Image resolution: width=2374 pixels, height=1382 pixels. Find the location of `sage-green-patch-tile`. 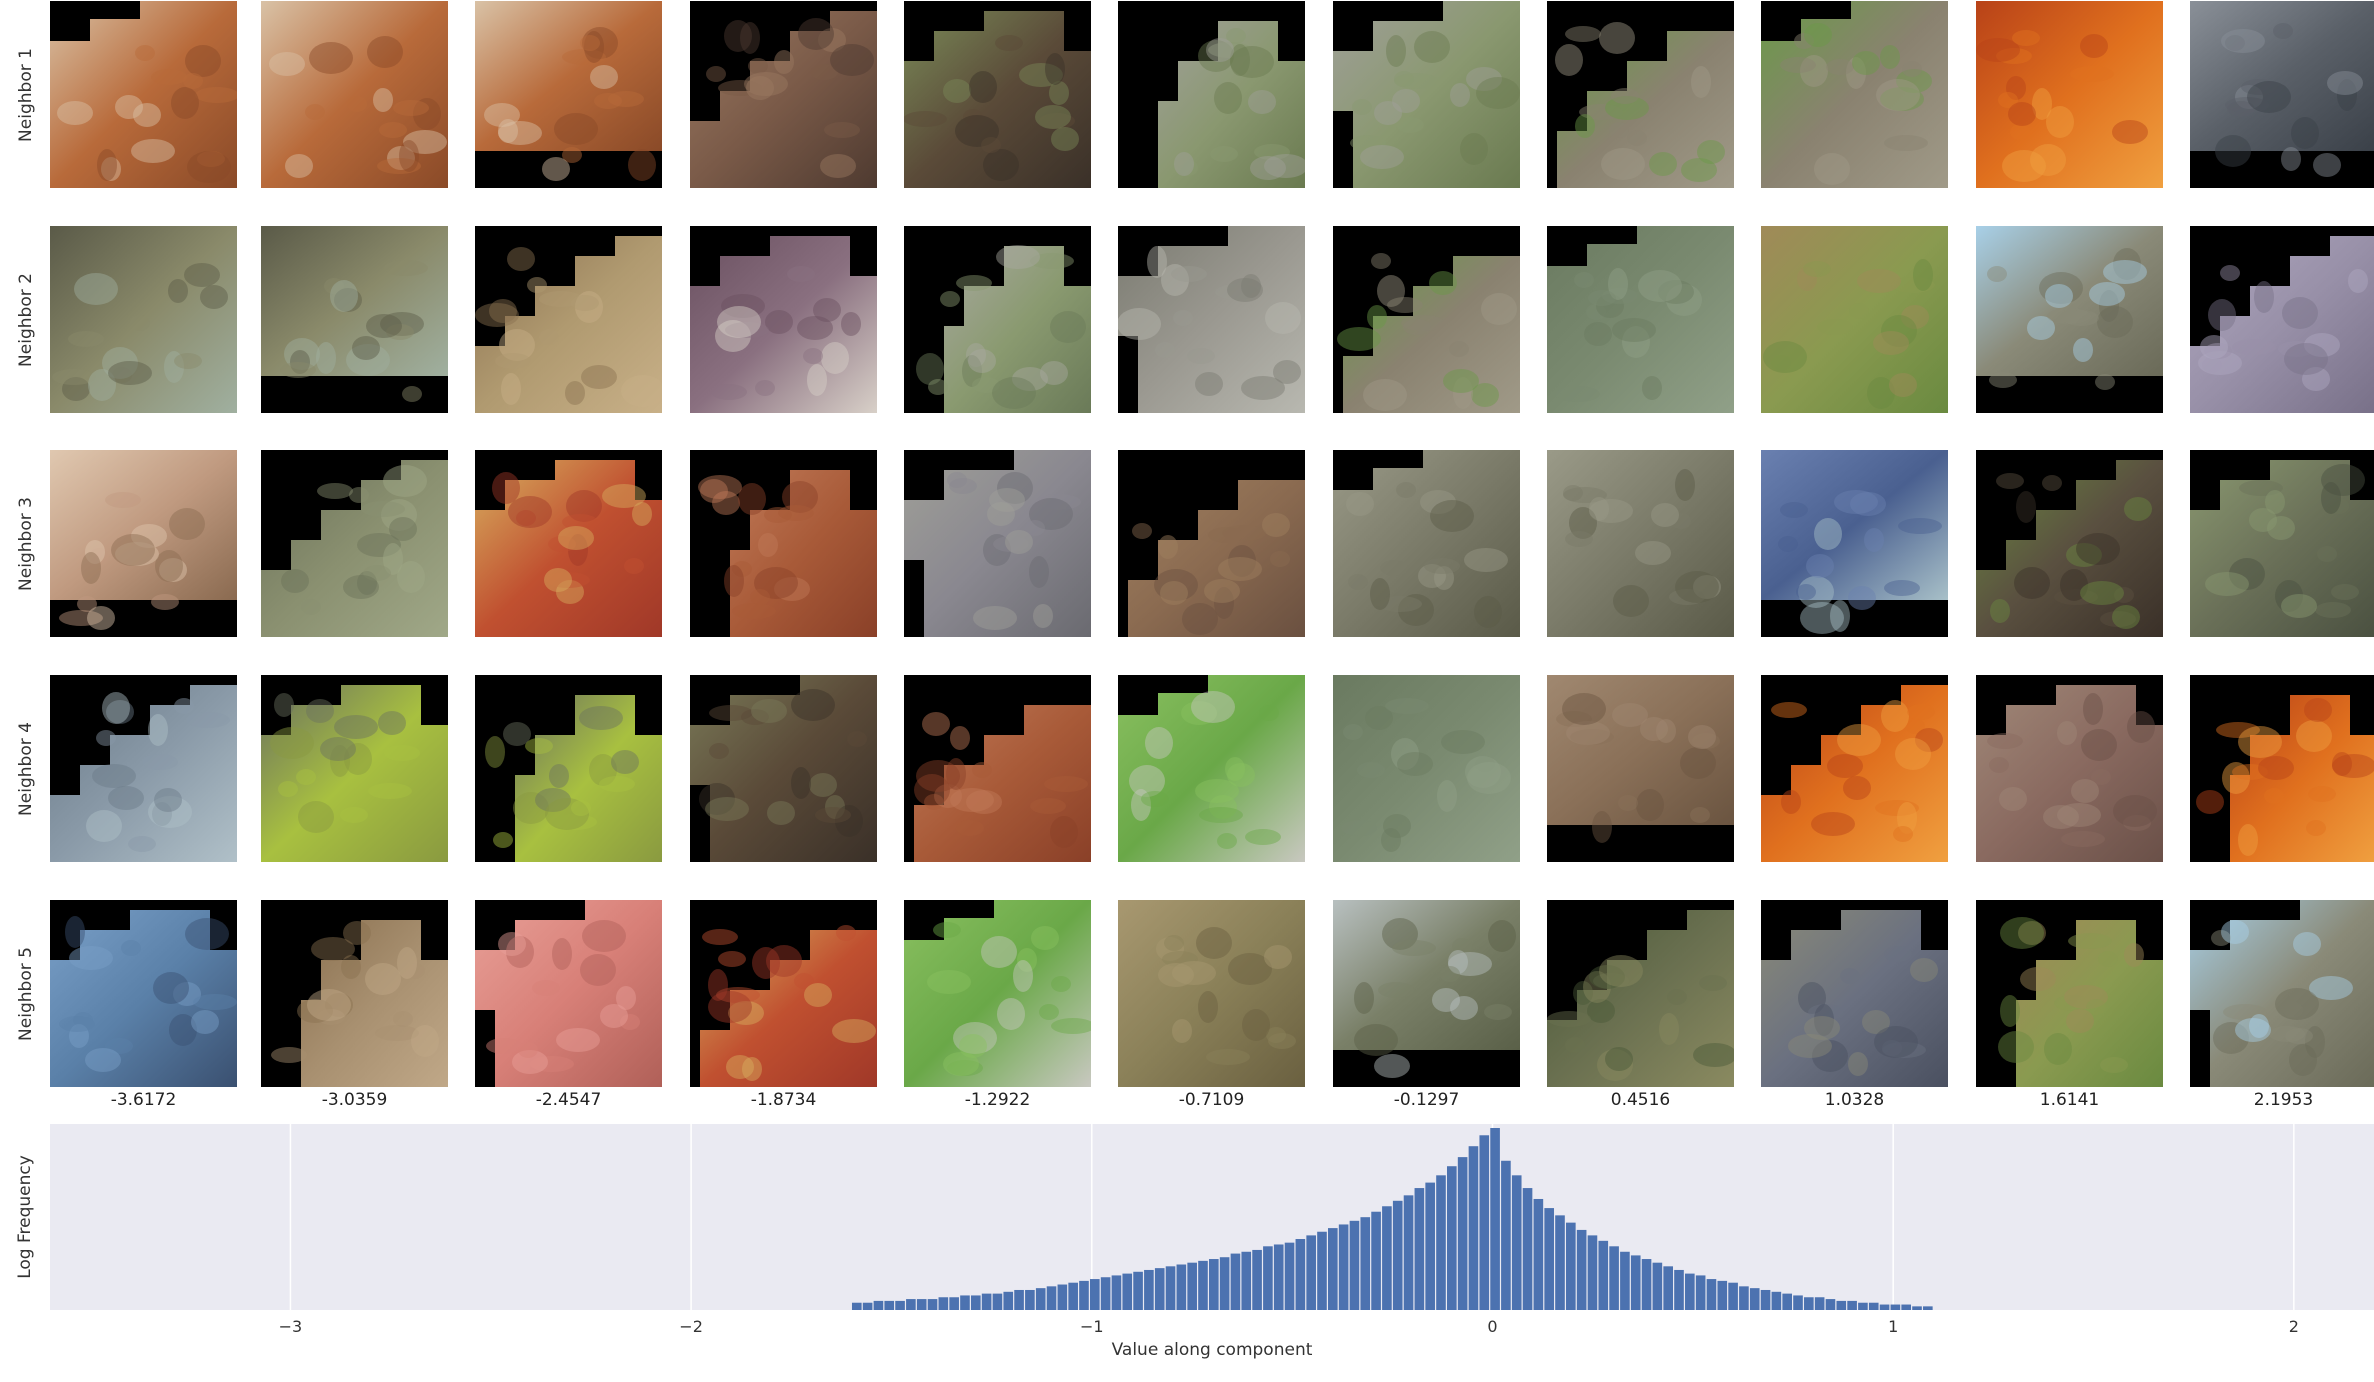

sage-green-patch-tile is located at coordinates (1426, 768).